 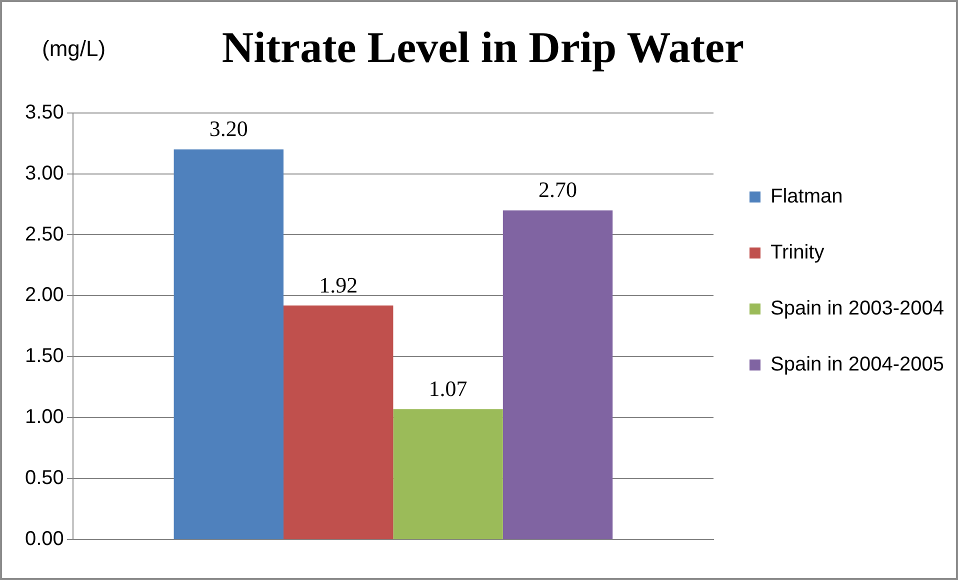 I want to click on chart-title: Nitrate Level in Drip Water, so click(x=483, y=47).